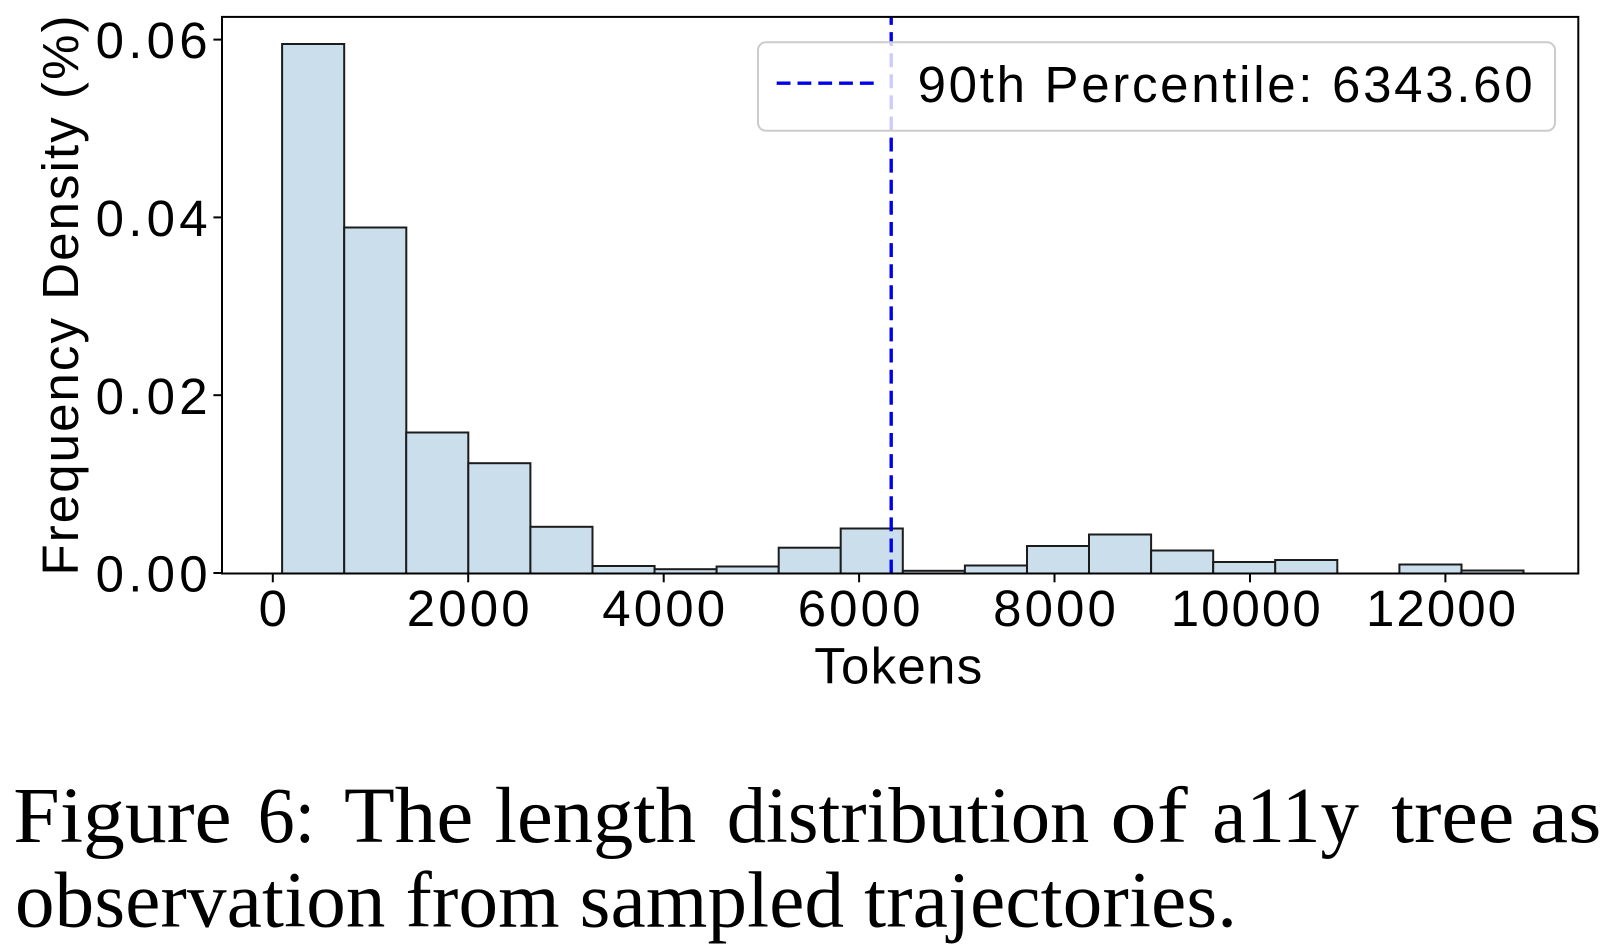 This screenshot has width=1620, height=946. Describe the element at coordinates (1246, 608) in the screenshot. I see `svg-text: 10000` at that location.